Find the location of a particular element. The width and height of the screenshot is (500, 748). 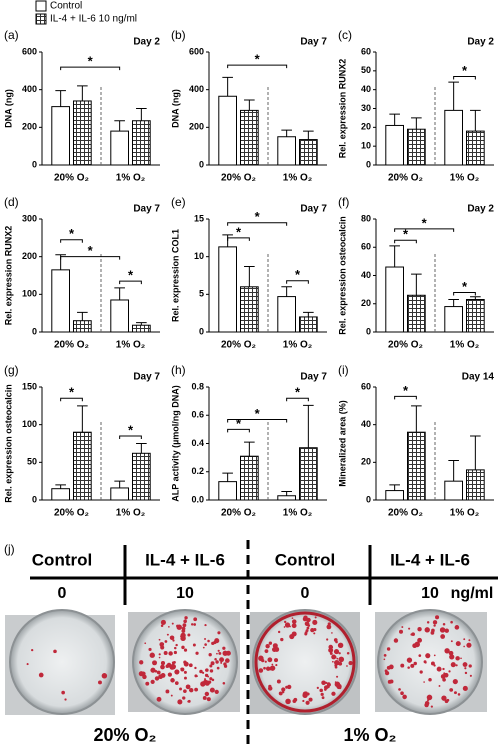

legend-label: Control is located at coordinates (66, 6).